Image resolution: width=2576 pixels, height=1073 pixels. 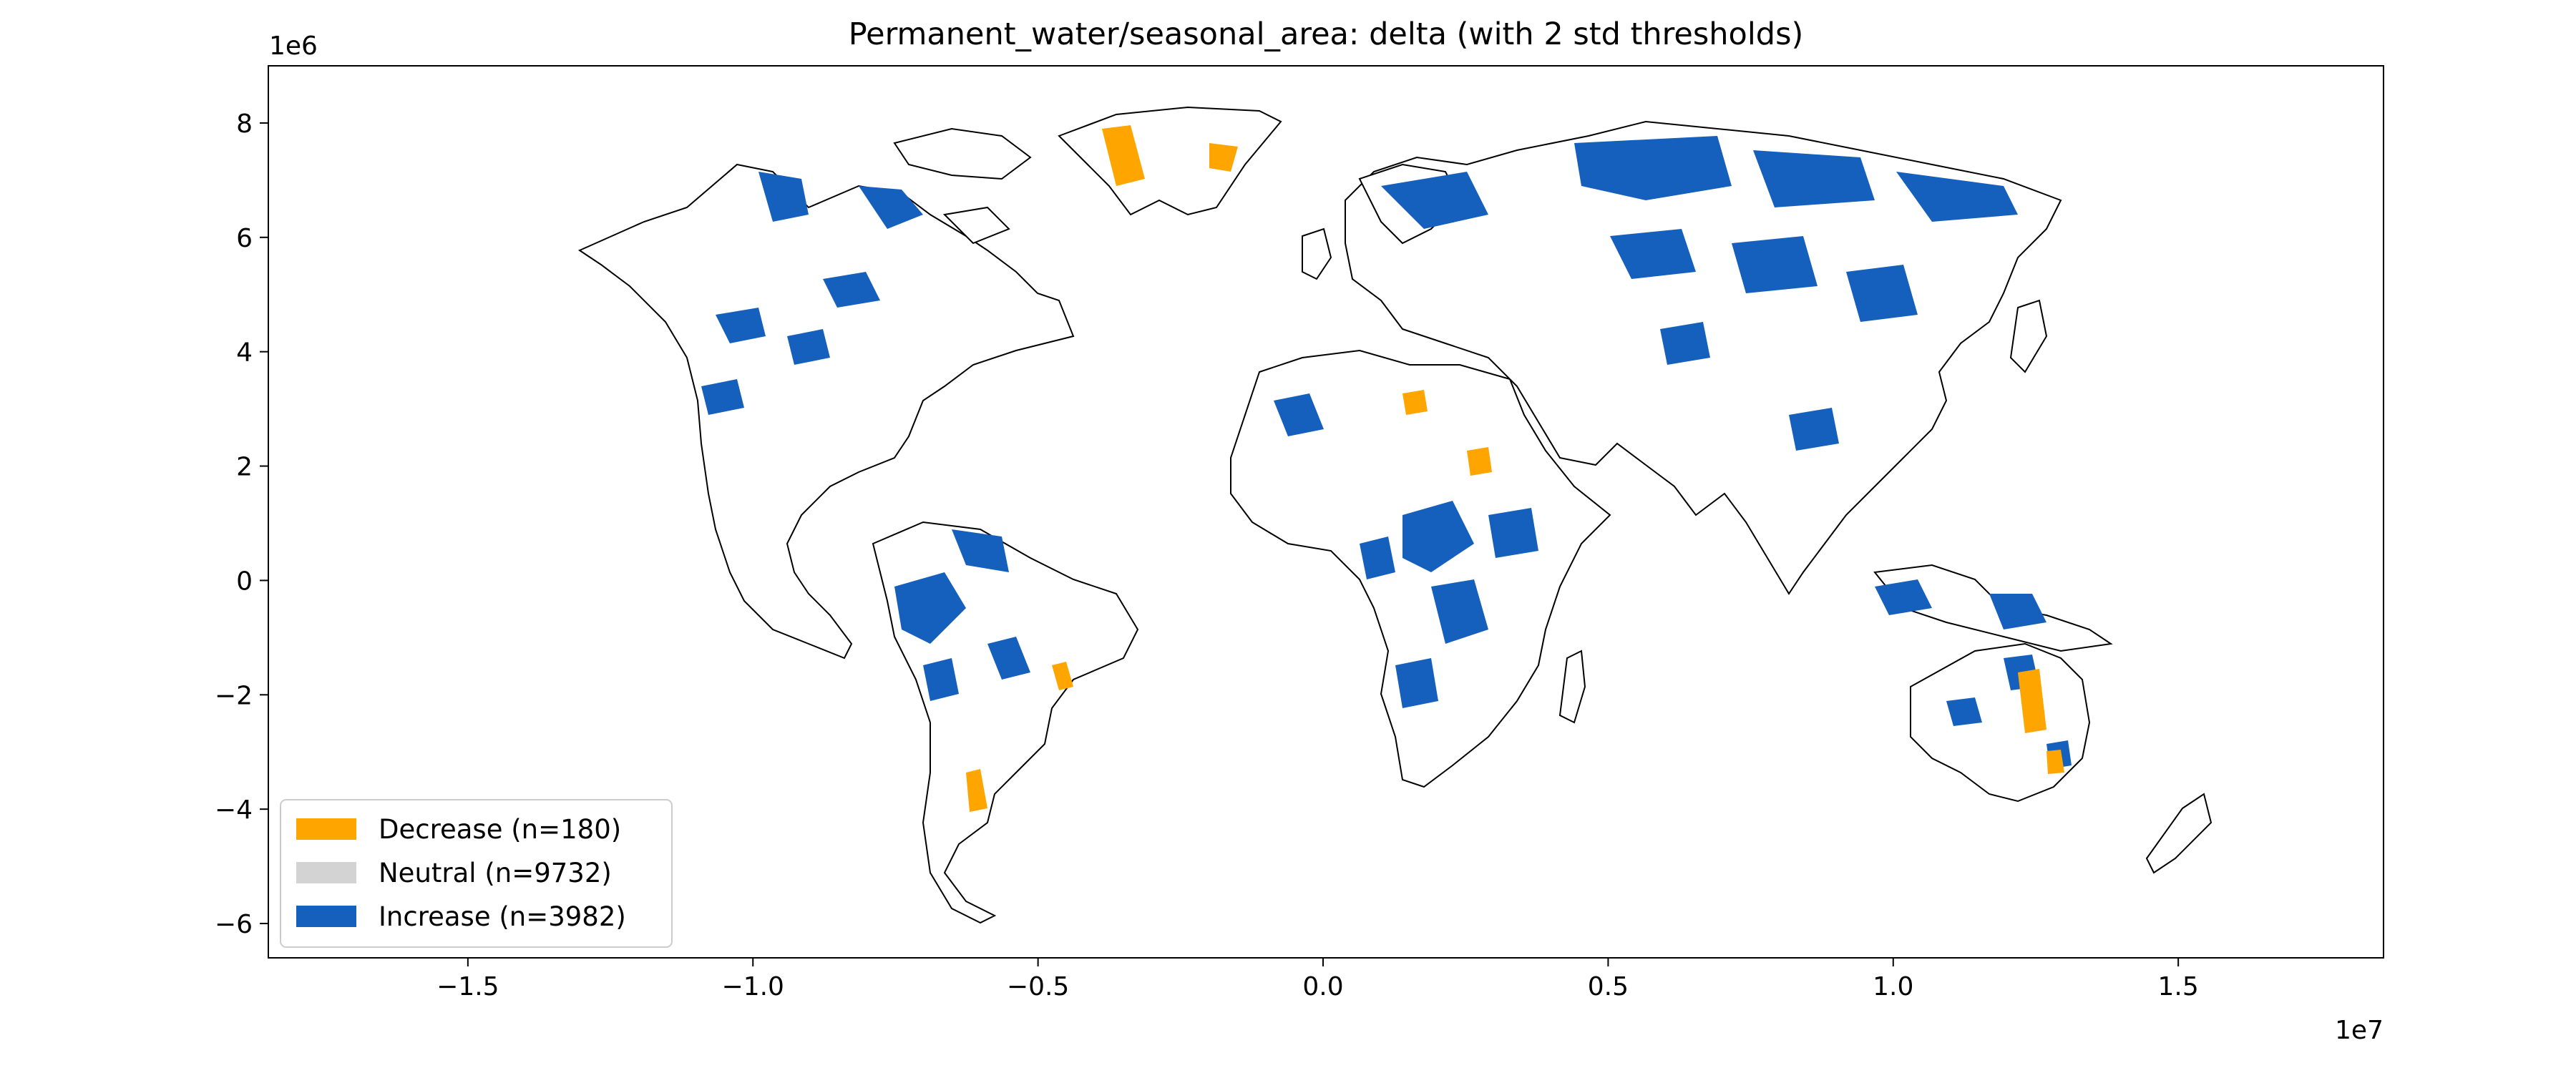 What do you see at coordinates (962, 186) in the screenshot?
I see `arctic-islands-outline` at bounding box center [962, 186].